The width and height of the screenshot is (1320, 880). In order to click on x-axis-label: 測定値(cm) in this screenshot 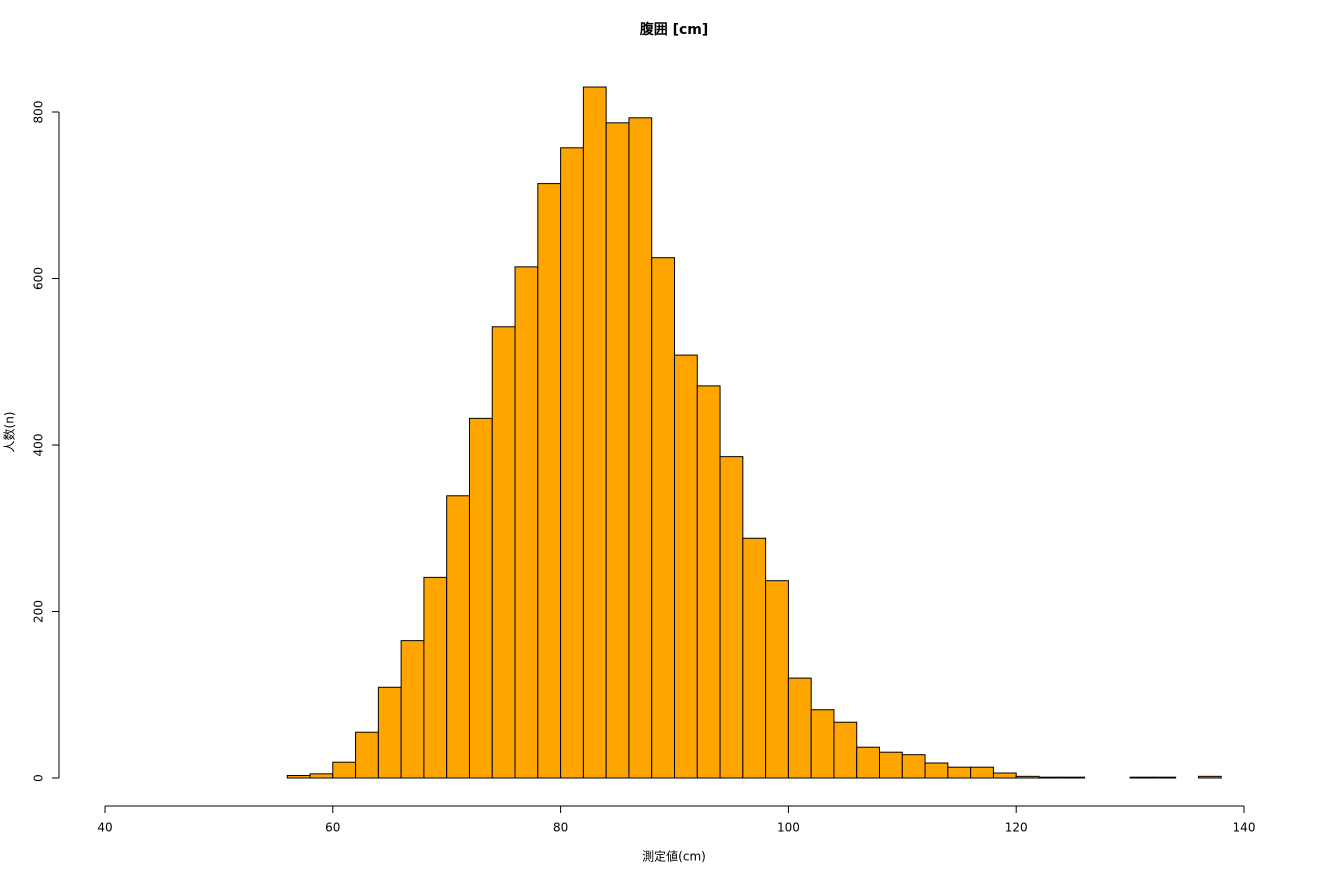, I will do `click(674, 856)`.